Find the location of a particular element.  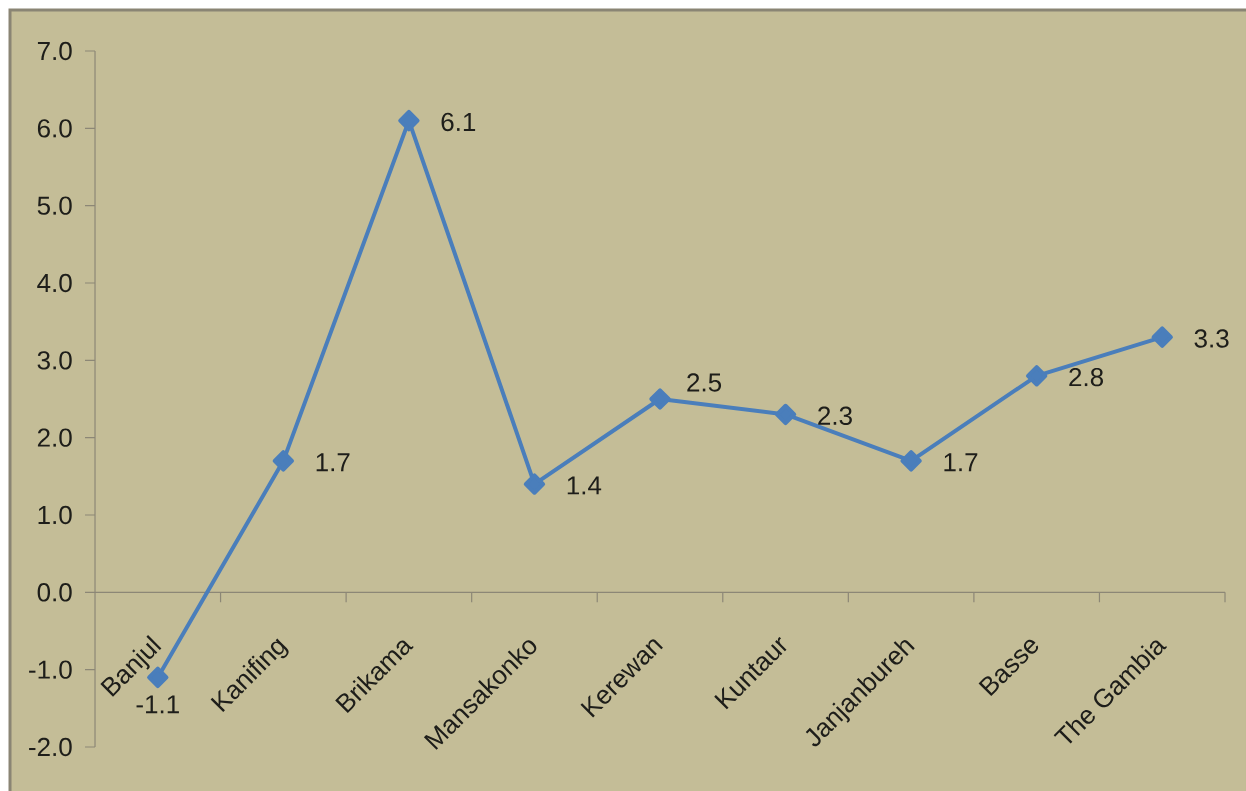

data-label: -1.1 is located at coordinates (157, 704).